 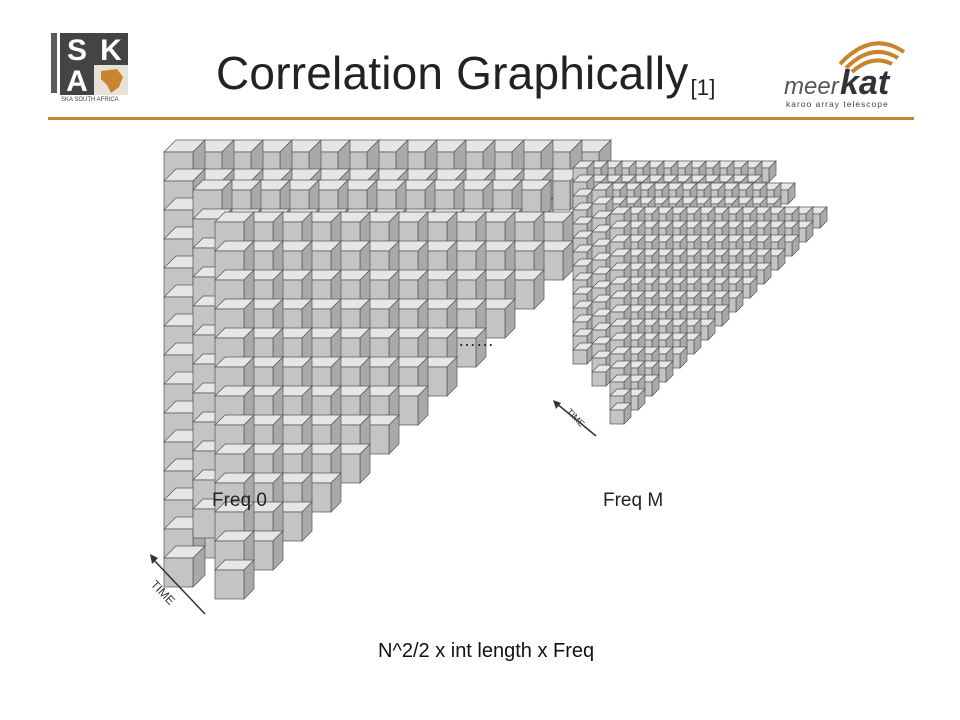 I want to click on formula-caption: N^2/2 x int length x Freq, so click(x=486, y=651).